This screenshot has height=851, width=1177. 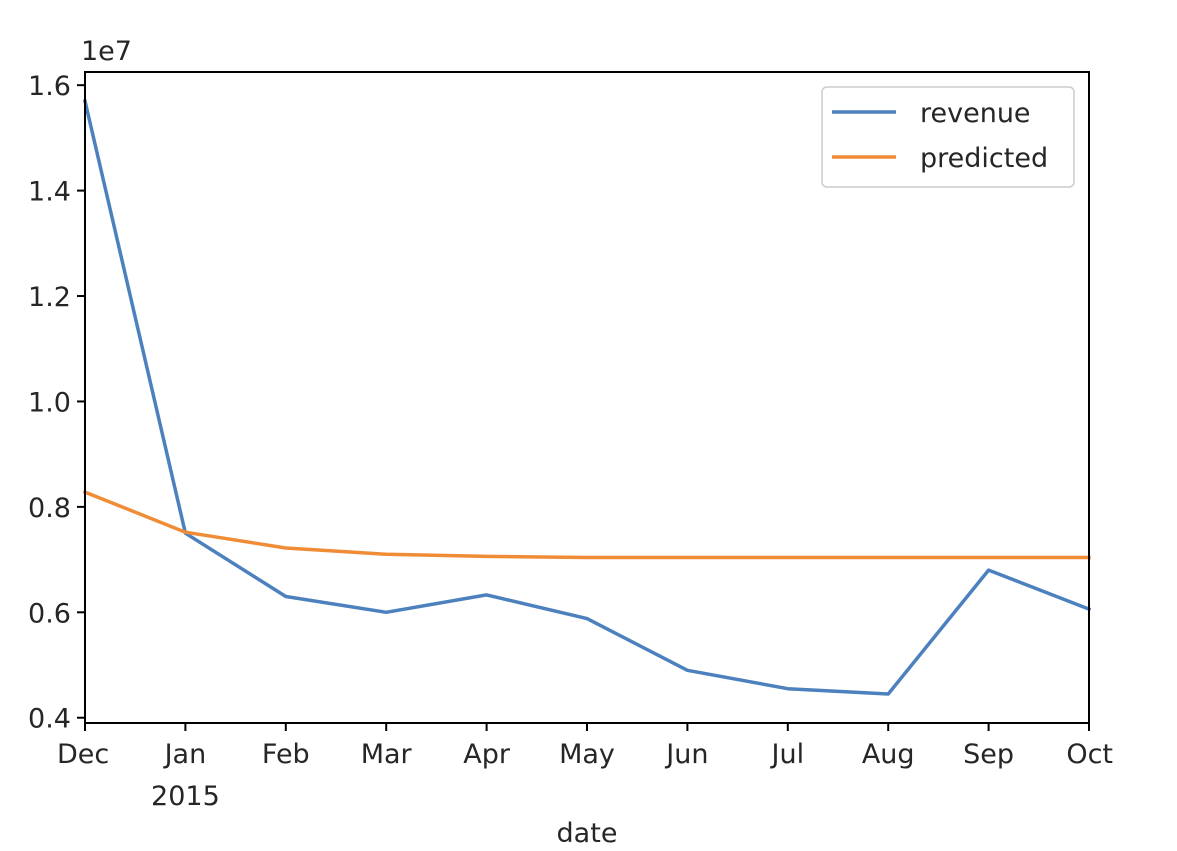 What do you see at coordinates (984, 158) in the screenshot?
I see `legend-label-predicted: predicted` at bounding box center [984, 158].